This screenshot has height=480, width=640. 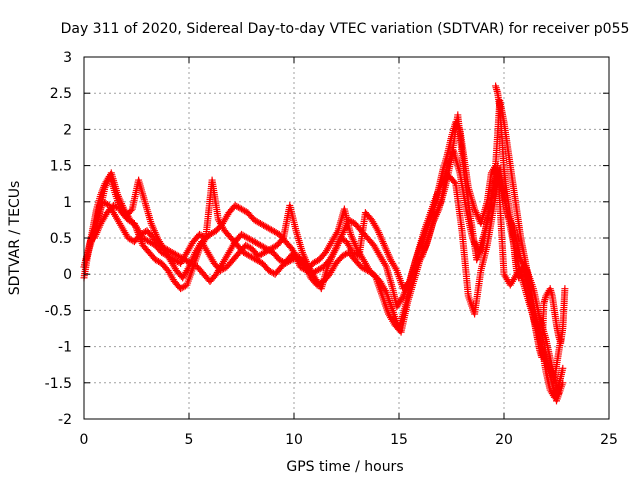 I want to click on x-tick-label: 10, so click(x=294, y=440).